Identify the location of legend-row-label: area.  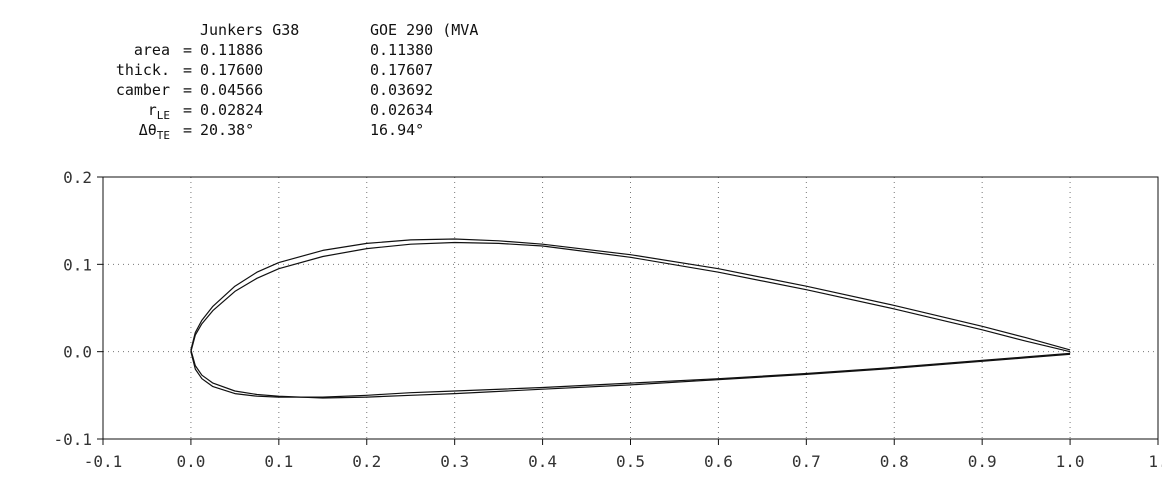
(152, 50).